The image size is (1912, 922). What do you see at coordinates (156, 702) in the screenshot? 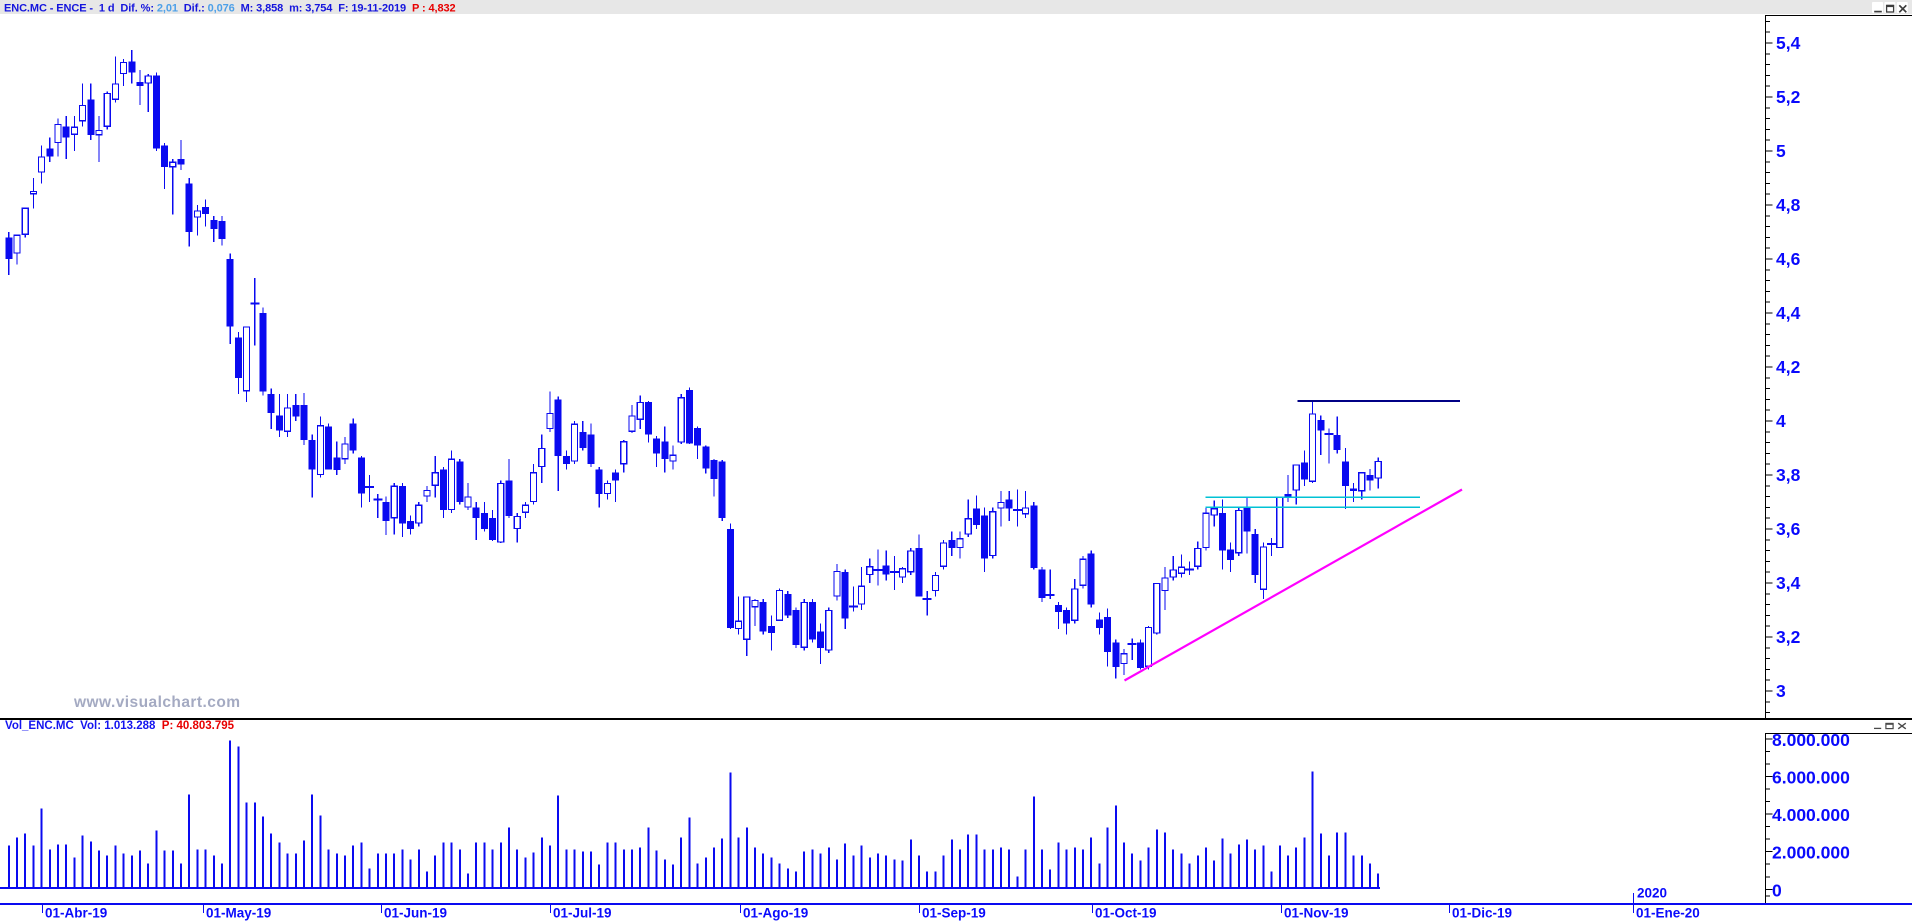
I see `svg-text: www.visualchart.com` at bounding box center [156, 702].